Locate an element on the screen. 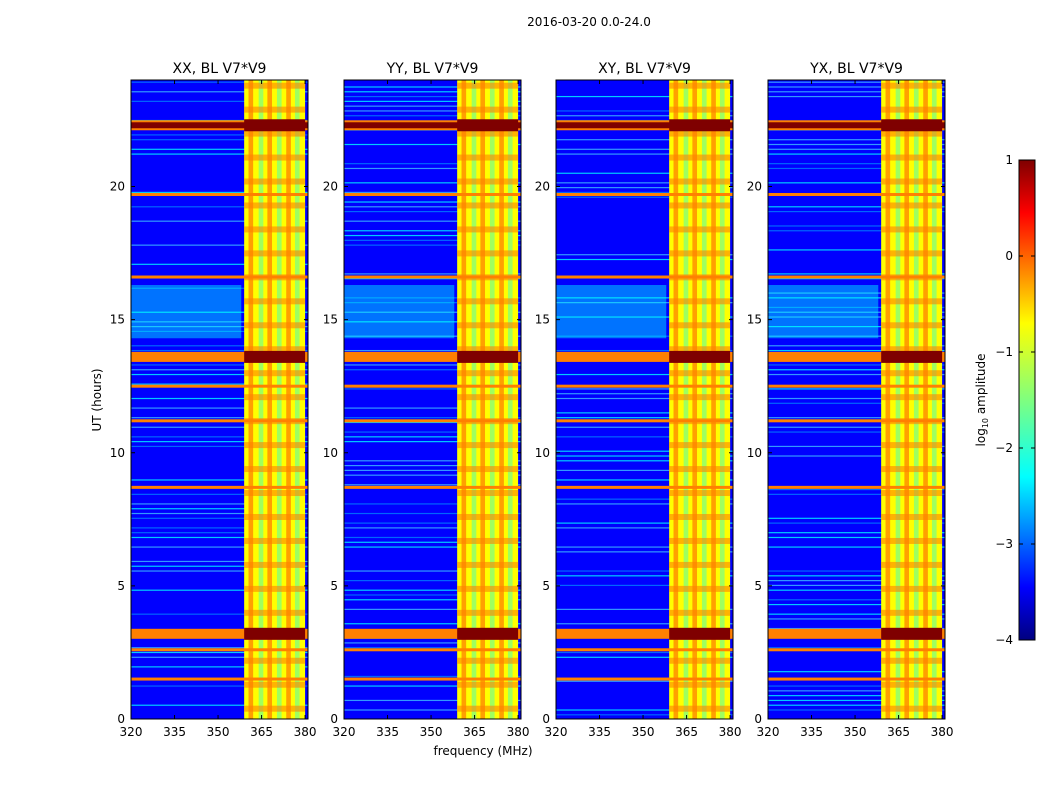 The width and height of the screenshot is (1050, 800). colorbar-label: log10 amplitude is located at coordinates (982, 400).